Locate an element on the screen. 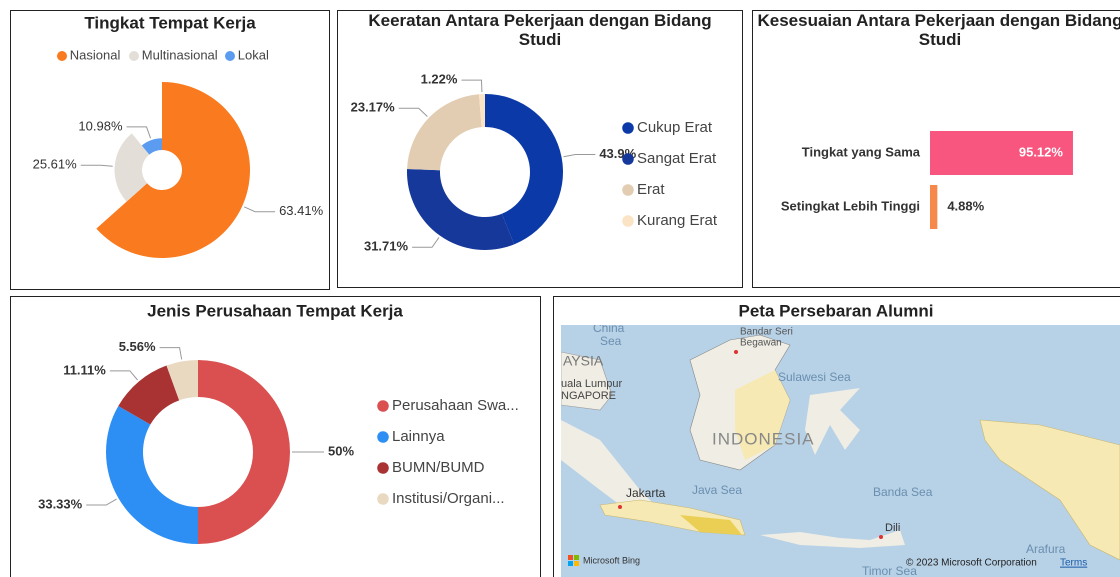 This screenshot has height=577, width=1120. data-label: 95.12% is located at coordinates (1041, 151).